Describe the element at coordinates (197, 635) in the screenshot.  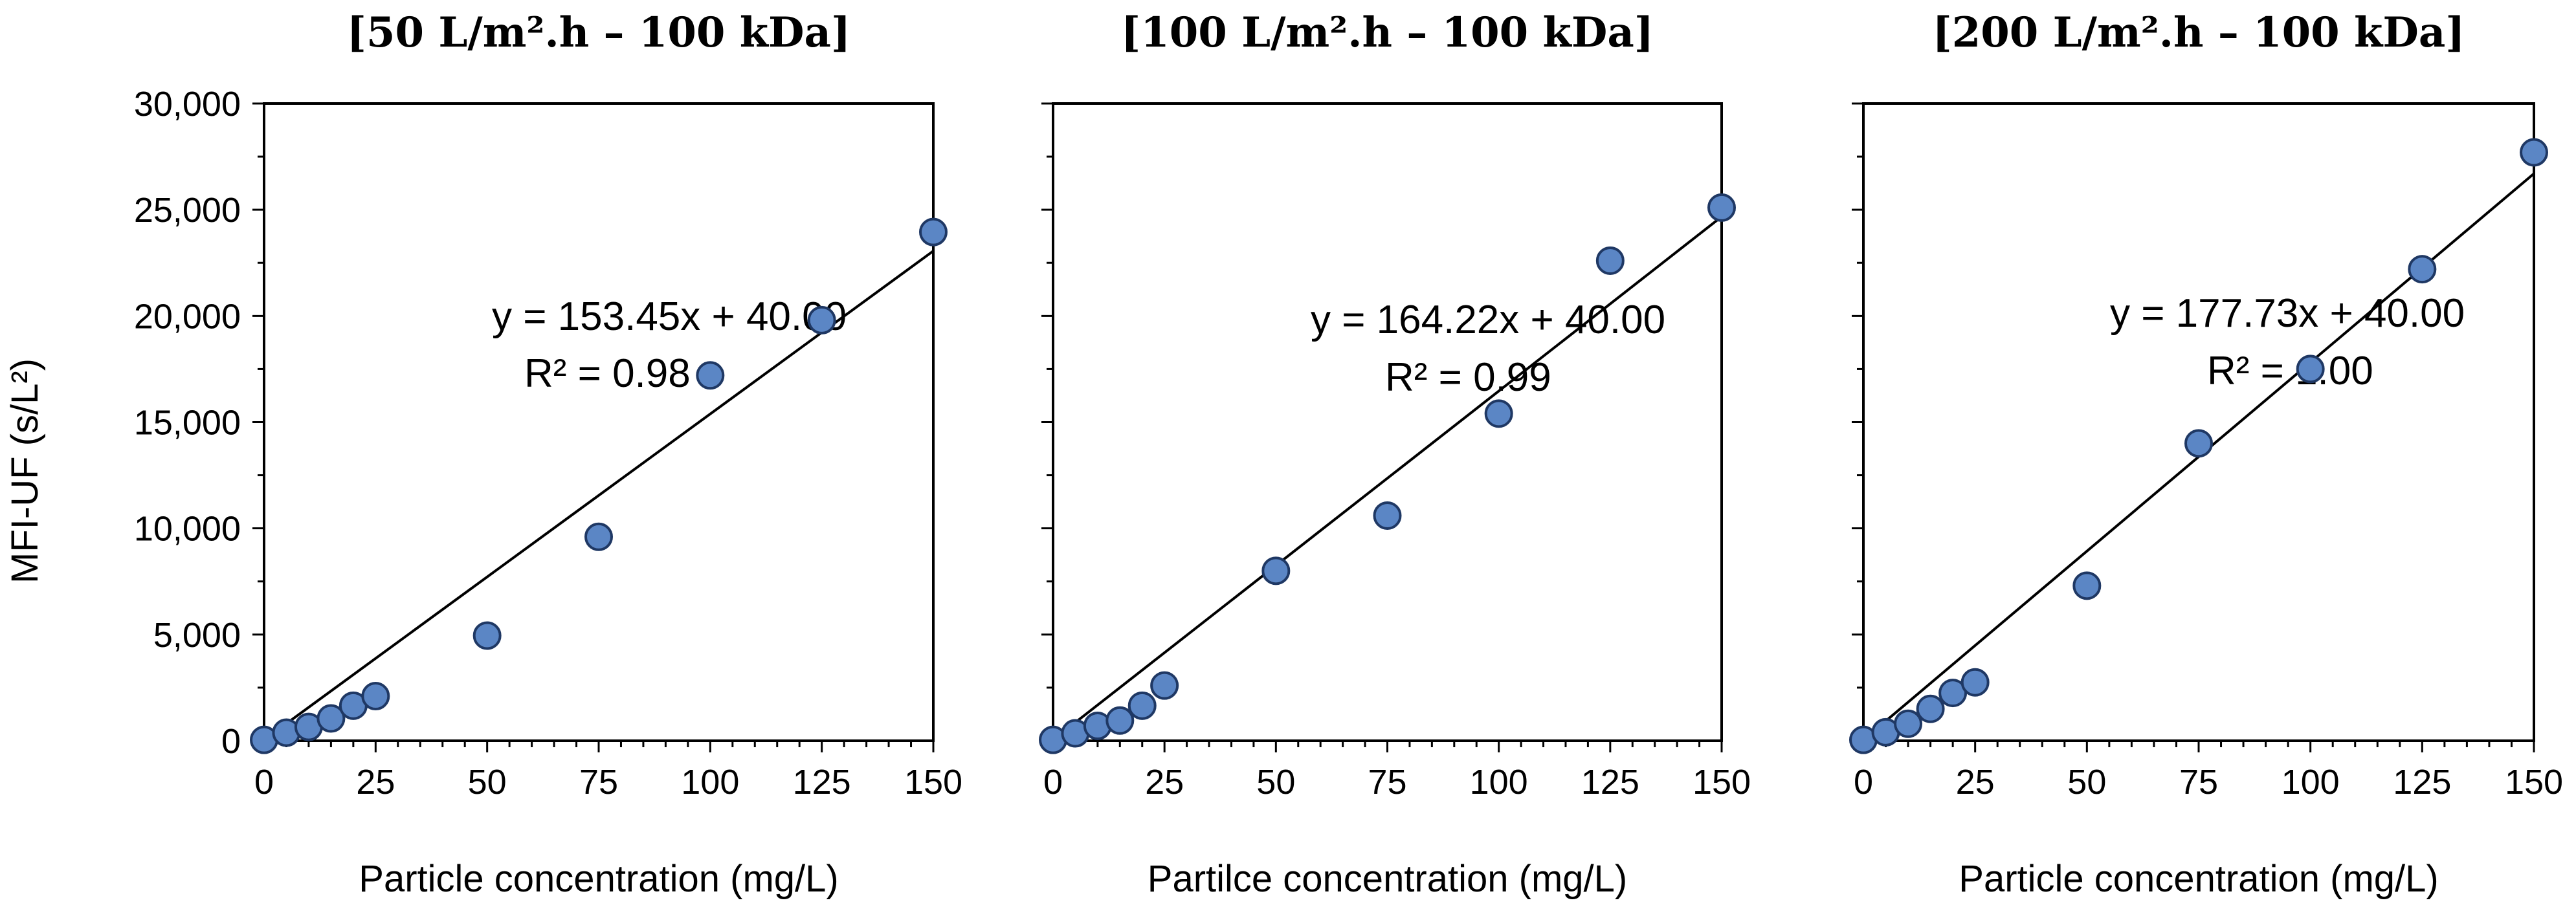
I see `y-tick-label: 5,000` at that location.